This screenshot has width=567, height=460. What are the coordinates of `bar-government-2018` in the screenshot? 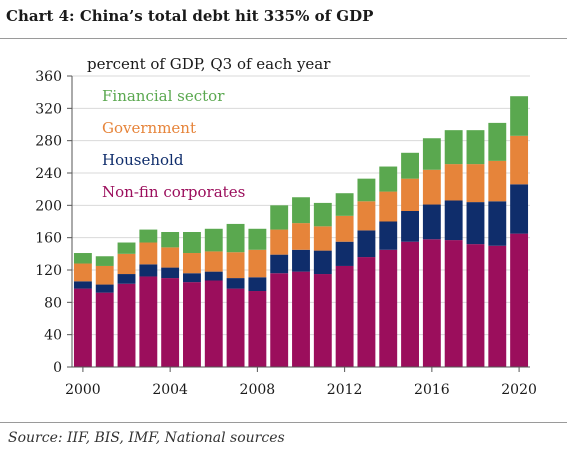 It's located at (475, 183).